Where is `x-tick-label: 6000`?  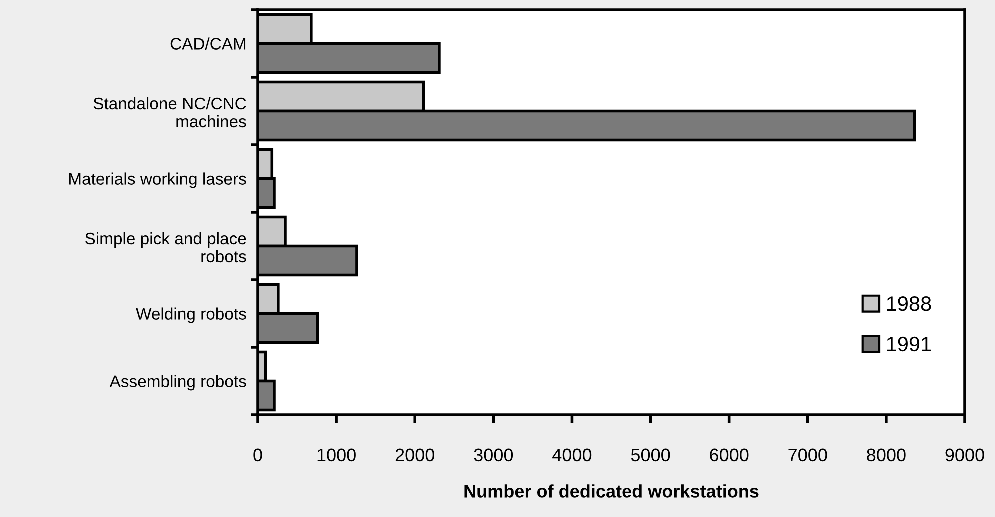
x-tick-label: 6000 is located at coordinates (729, 455).